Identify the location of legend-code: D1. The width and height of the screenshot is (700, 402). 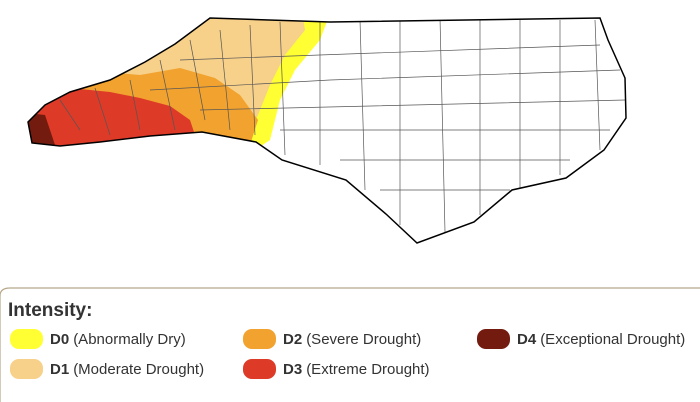
(59, 369).